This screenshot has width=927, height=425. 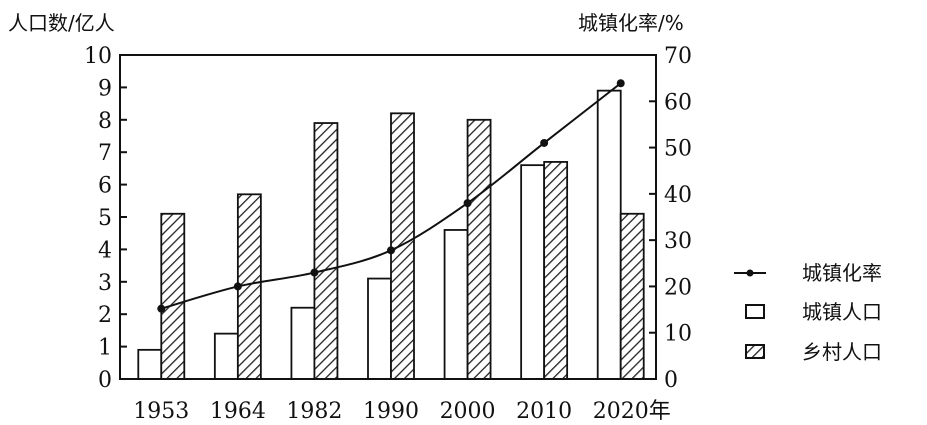 What do you see at coordinates (755, 351) in the screenshot?
I see `legend-hatched-swatch` at bounding box center [755, 351].